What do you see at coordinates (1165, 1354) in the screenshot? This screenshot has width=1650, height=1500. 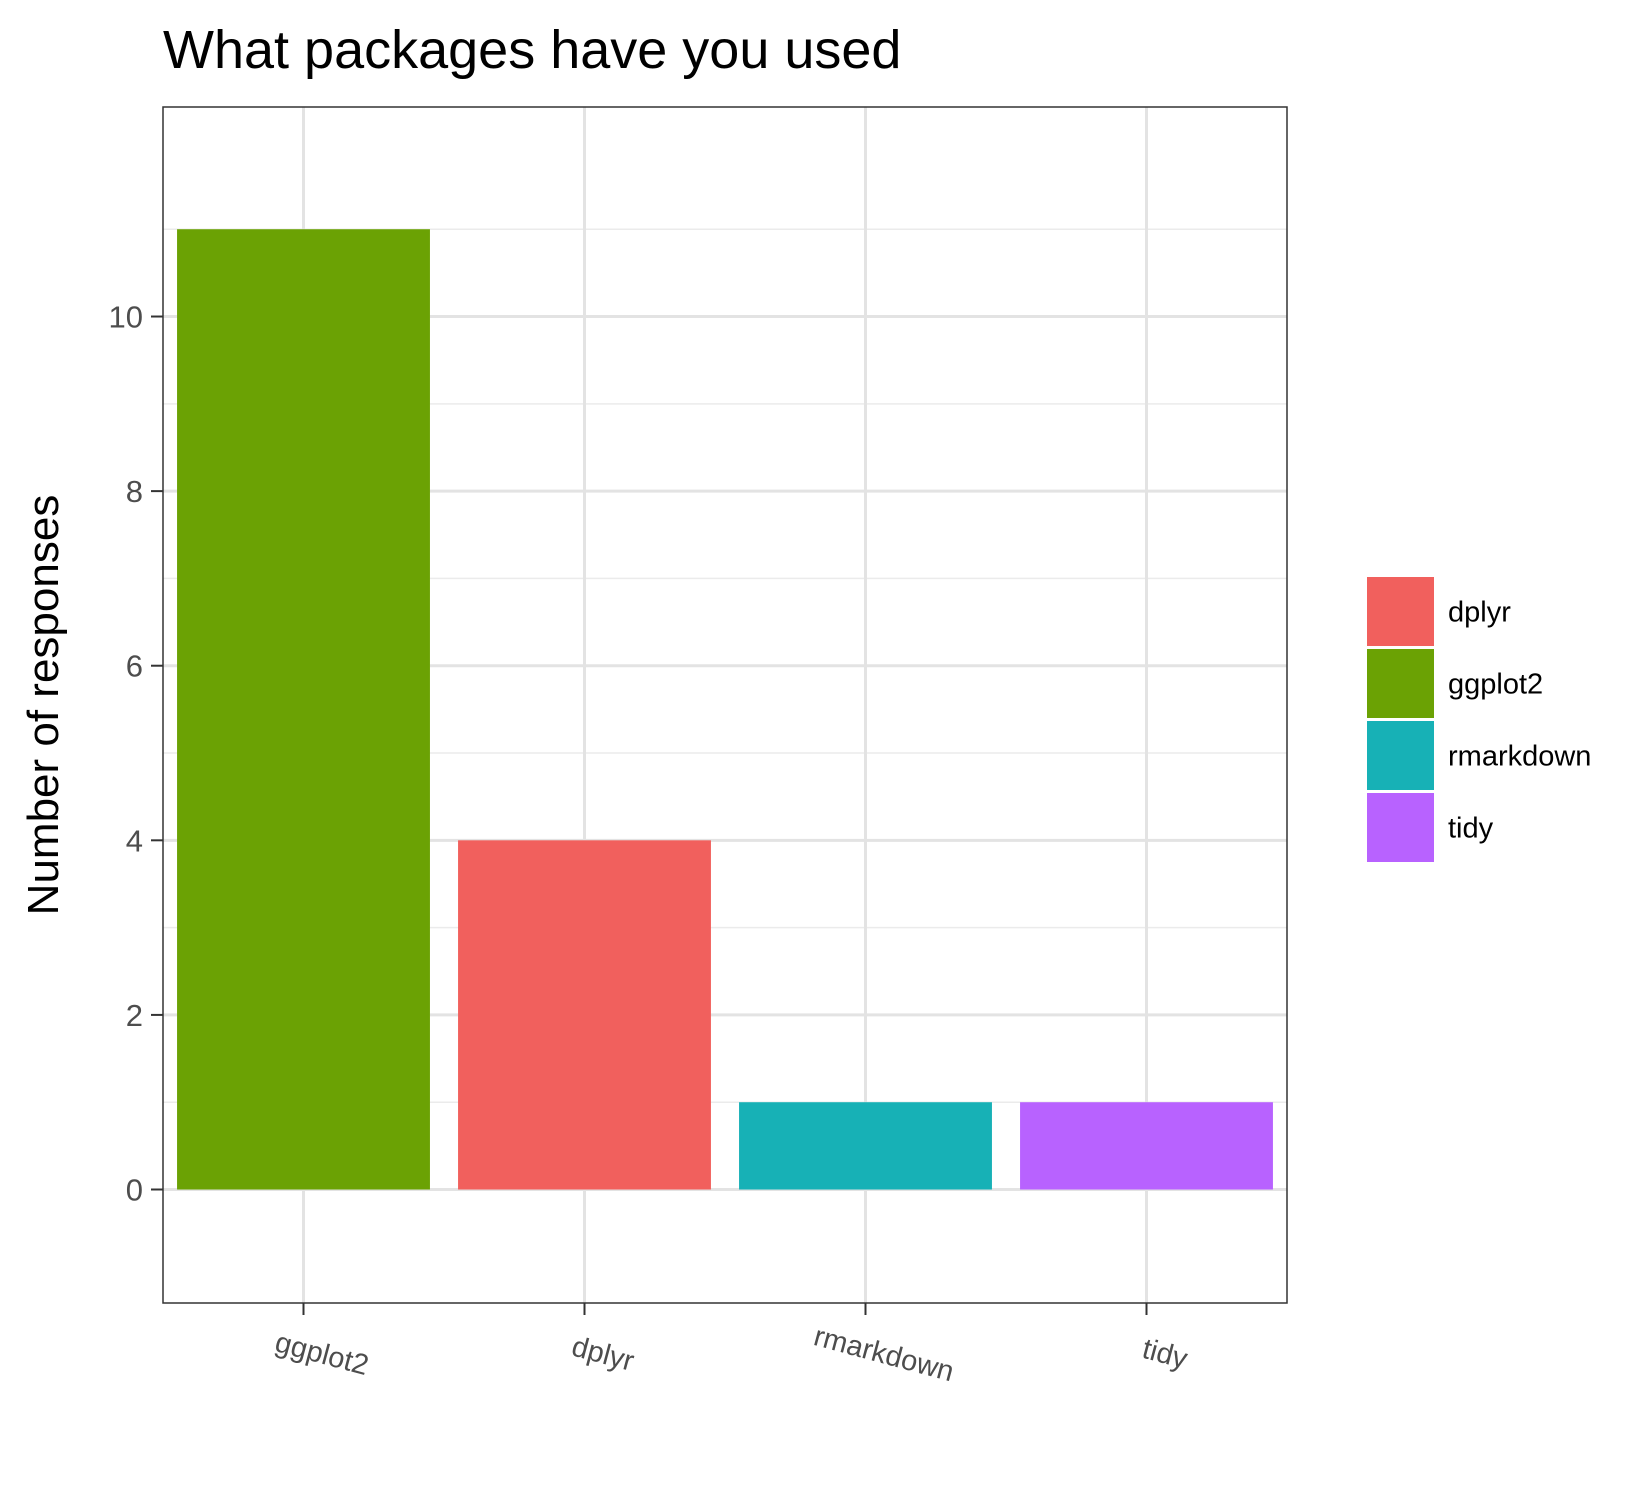 I see `x-tick-label-tidy: tidy` at bounding box center [1165, 1354].